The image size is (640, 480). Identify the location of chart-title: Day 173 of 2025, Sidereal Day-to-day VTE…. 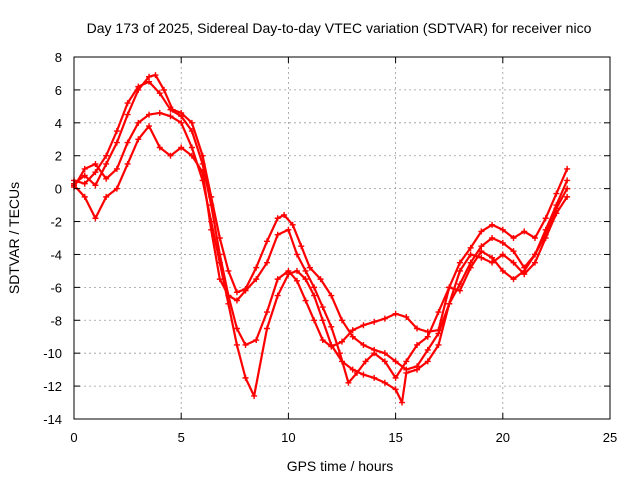
(339, 28).